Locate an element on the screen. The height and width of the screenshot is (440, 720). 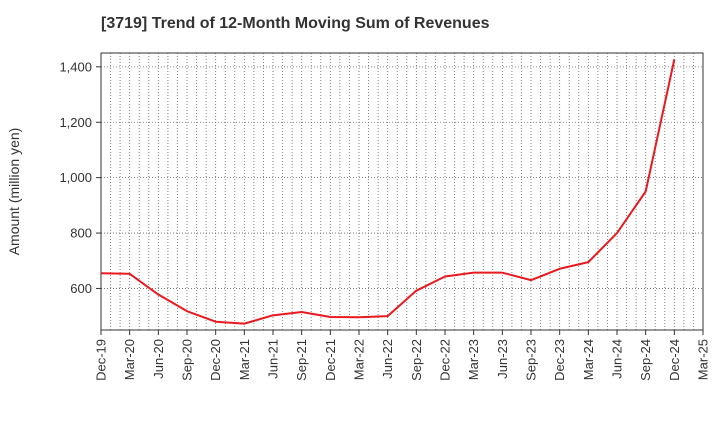
y-tick-label: 1,400 is located at coordinates (75, 66).